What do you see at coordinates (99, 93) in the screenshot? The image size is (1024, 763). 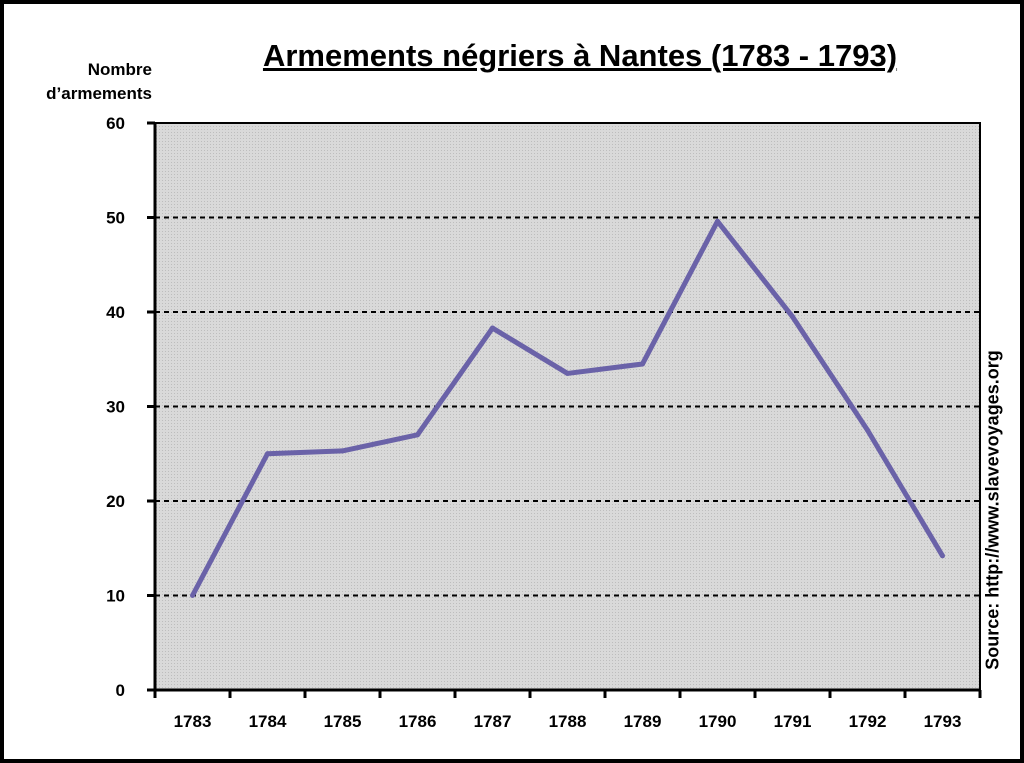 I see `y-axis-label-line-2: d’armements` at bounding box center [99, 93].